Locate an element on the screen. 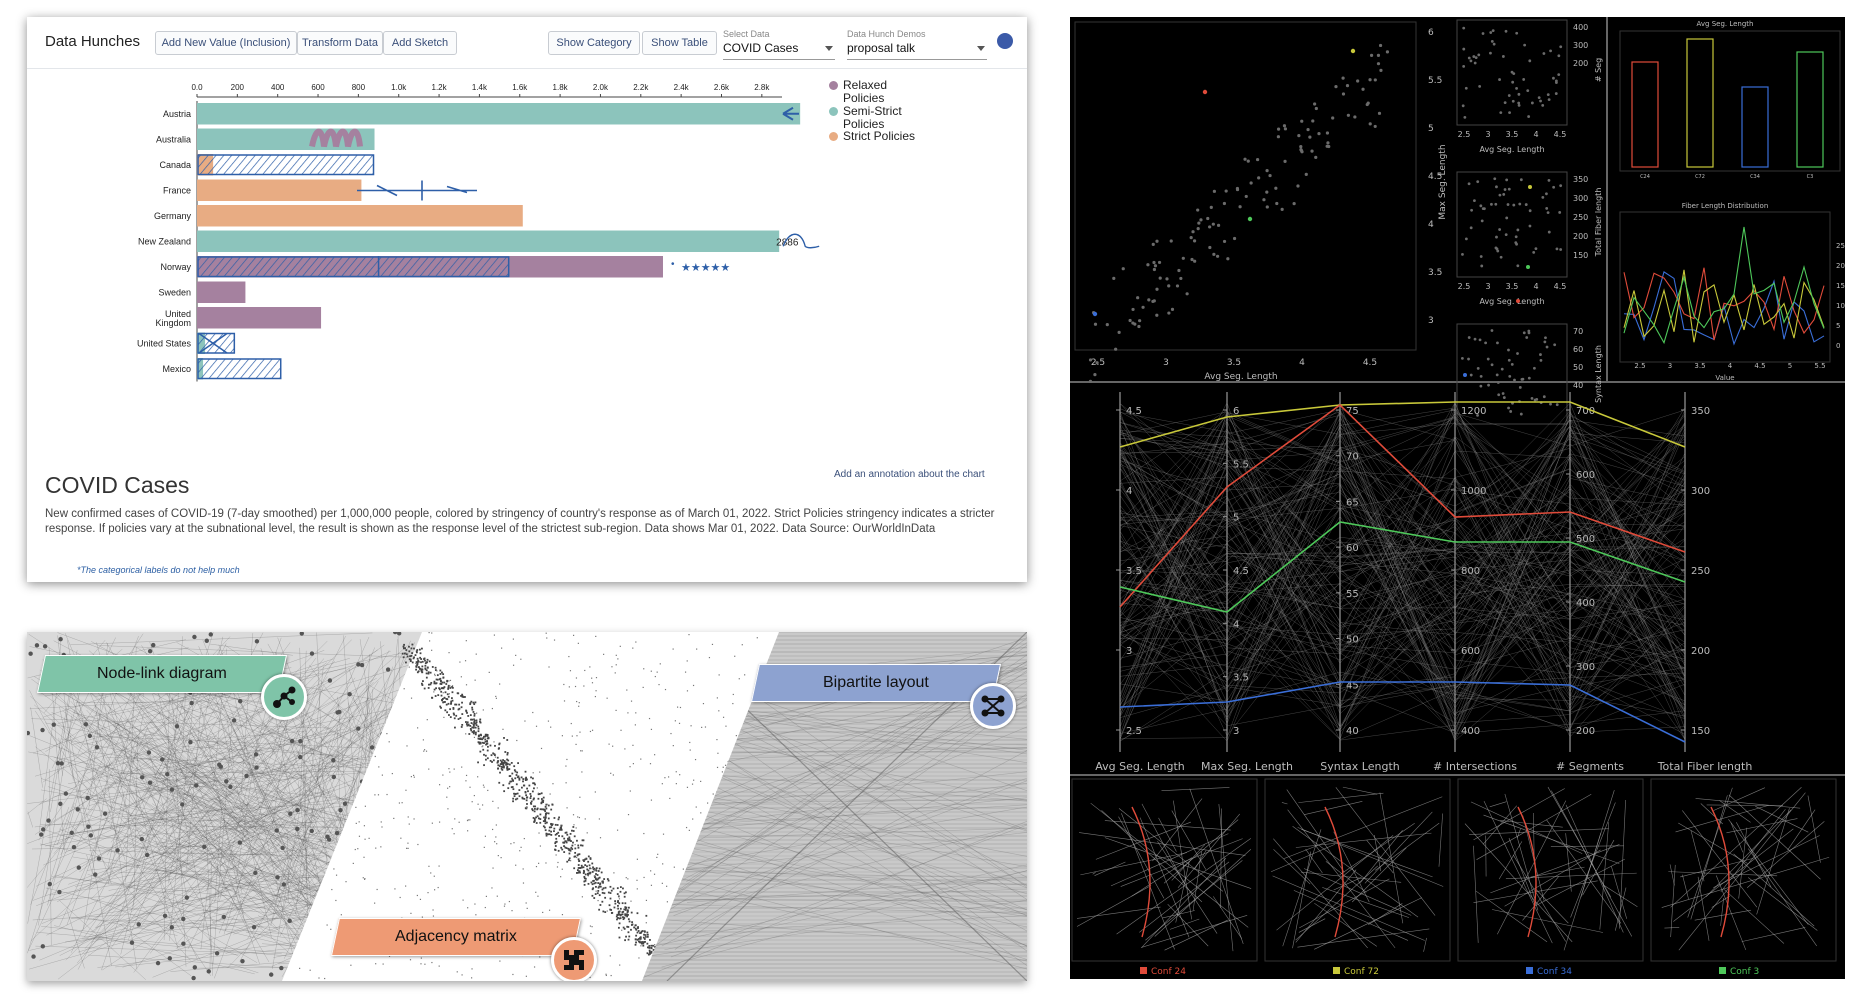  show-table-button: Show Table is located at coordinates (679, 43).